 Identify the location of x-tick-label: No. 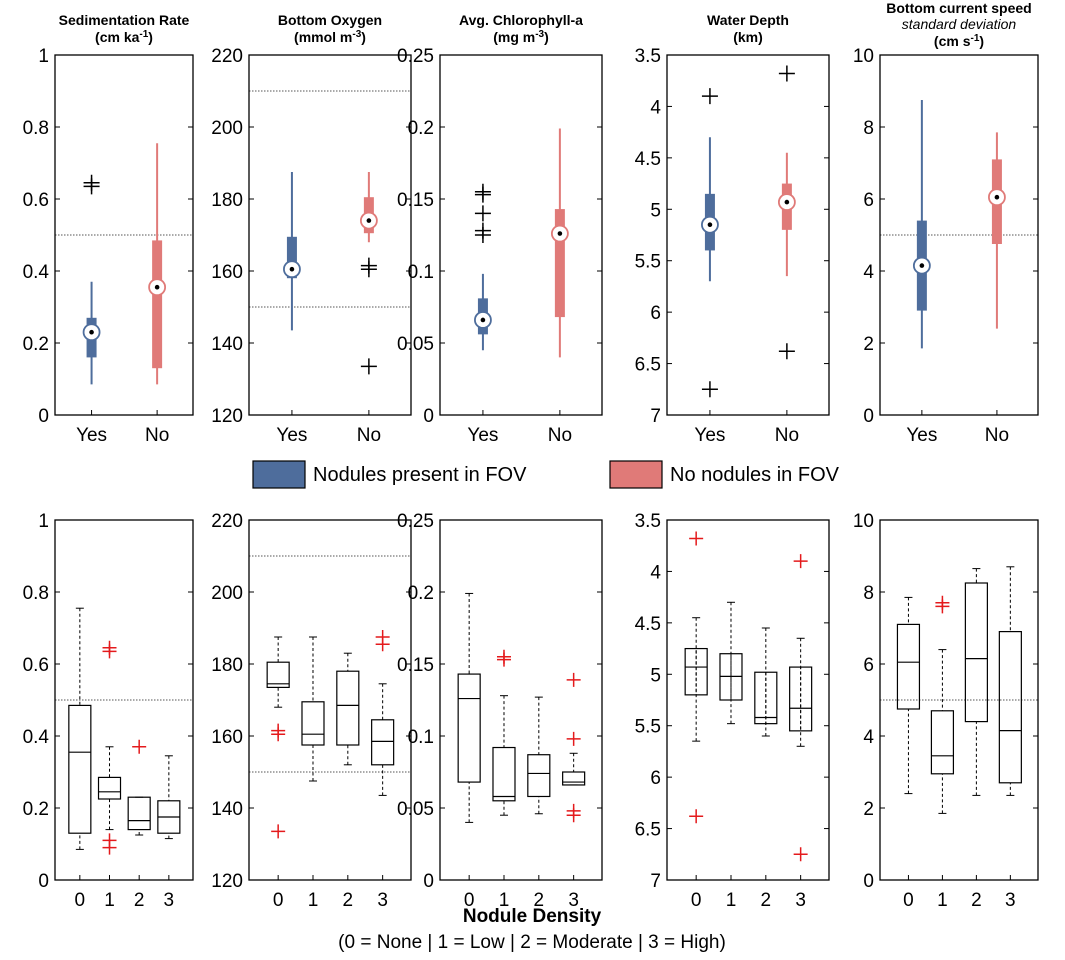
(560, 435).